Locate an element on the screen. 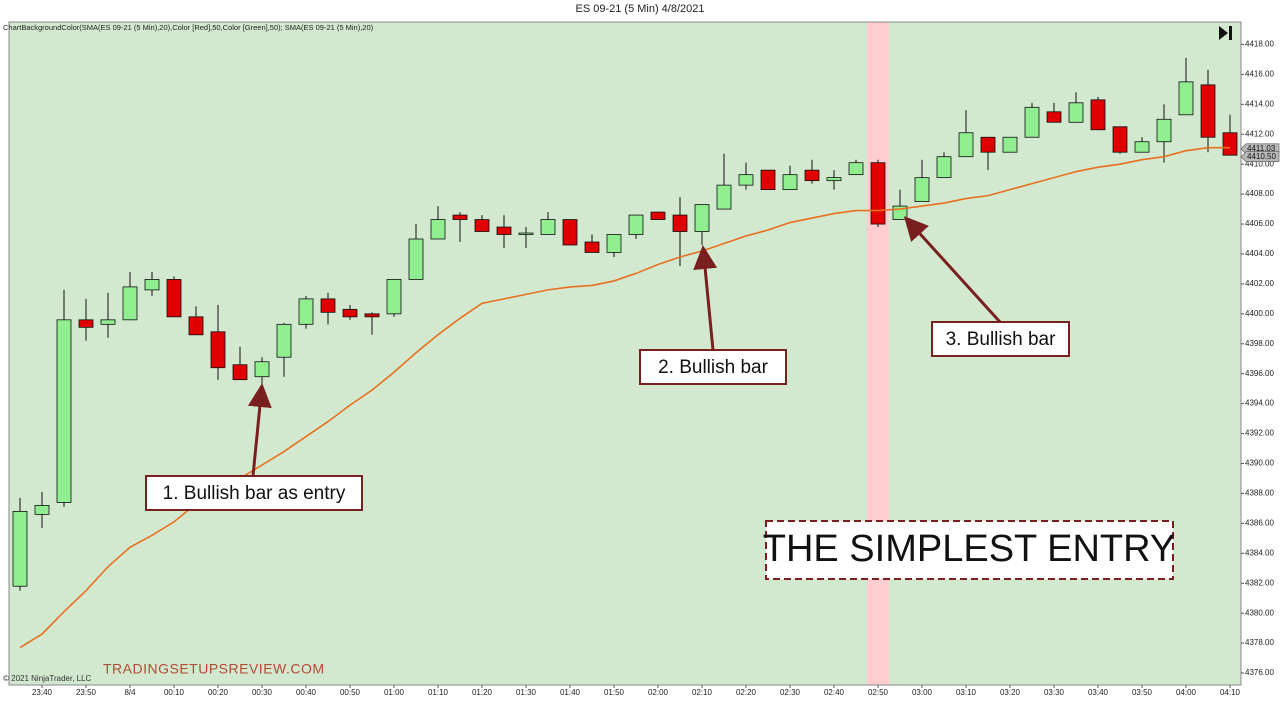 This screenshot has height=722, width=1280. x-tick-label: 03:30 is located at coordinates (1054, 692).